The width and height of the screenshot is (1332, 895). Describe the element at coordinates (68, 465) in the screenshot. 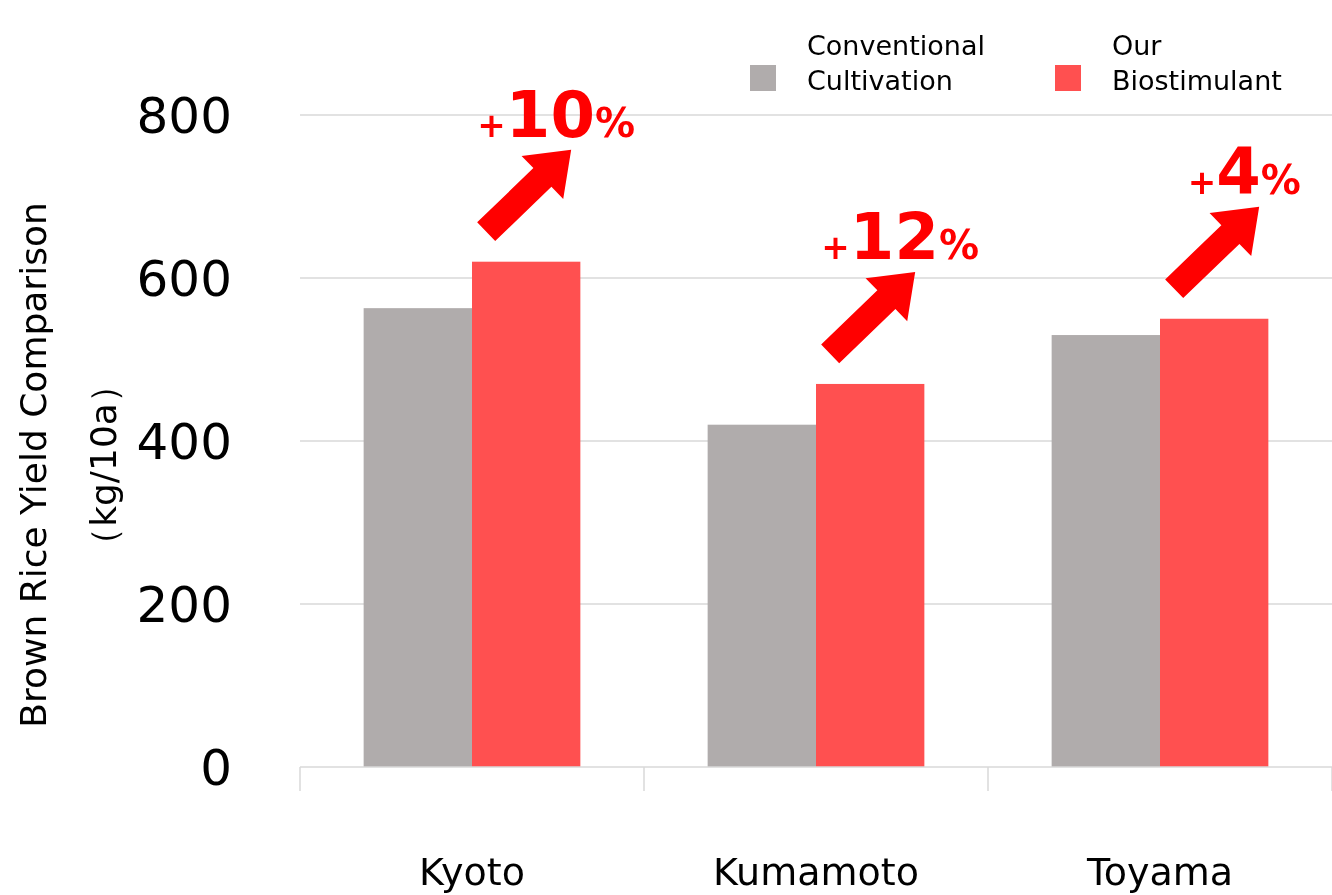

I see `y-axis-title: Brown Rice Yield Comparison （kg/10a）` at that location.